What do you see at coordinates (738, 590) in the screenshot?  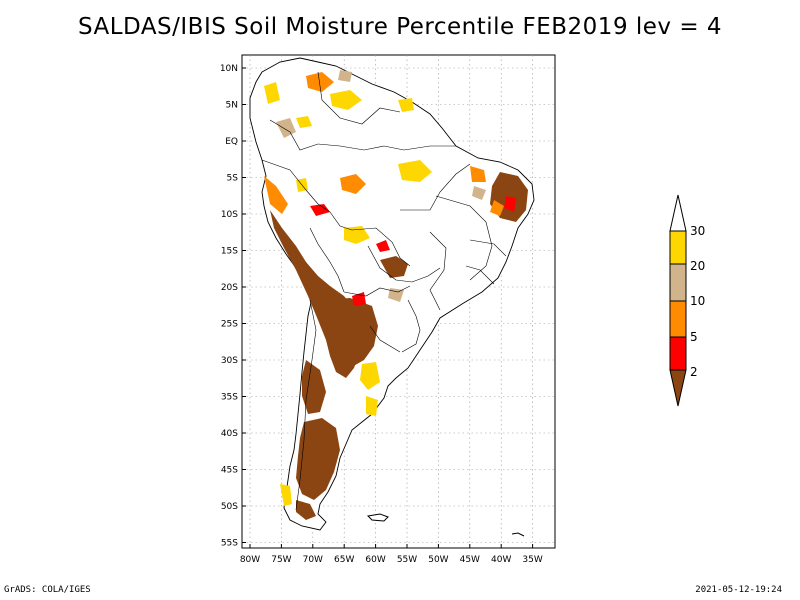 I see `footer-timestamp: 2021-05-12-19:24` at bounding box center [738, 590].